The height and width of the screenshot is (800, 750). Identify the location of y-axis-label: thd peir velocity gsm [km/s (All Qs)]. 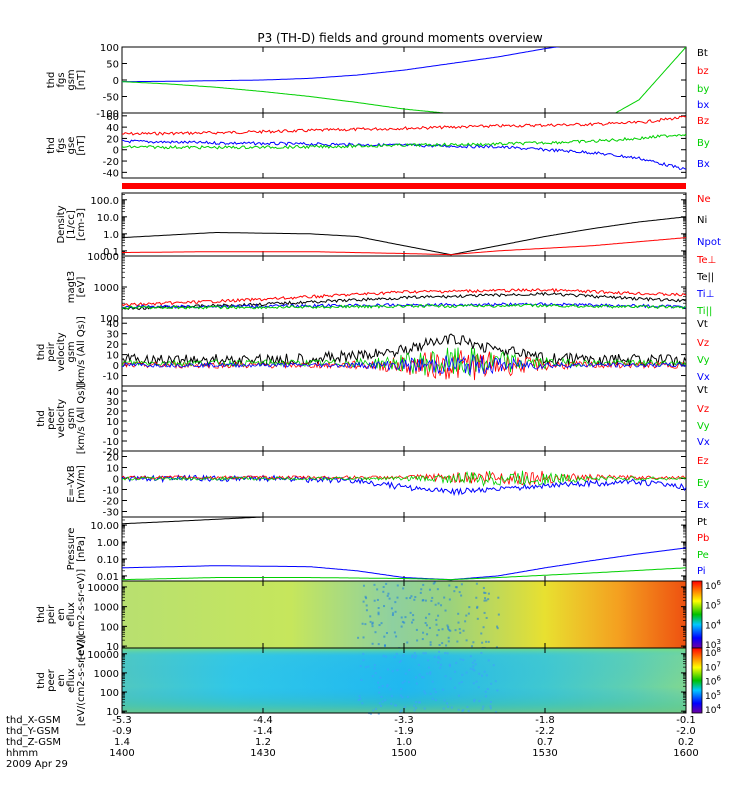
(61, 352).